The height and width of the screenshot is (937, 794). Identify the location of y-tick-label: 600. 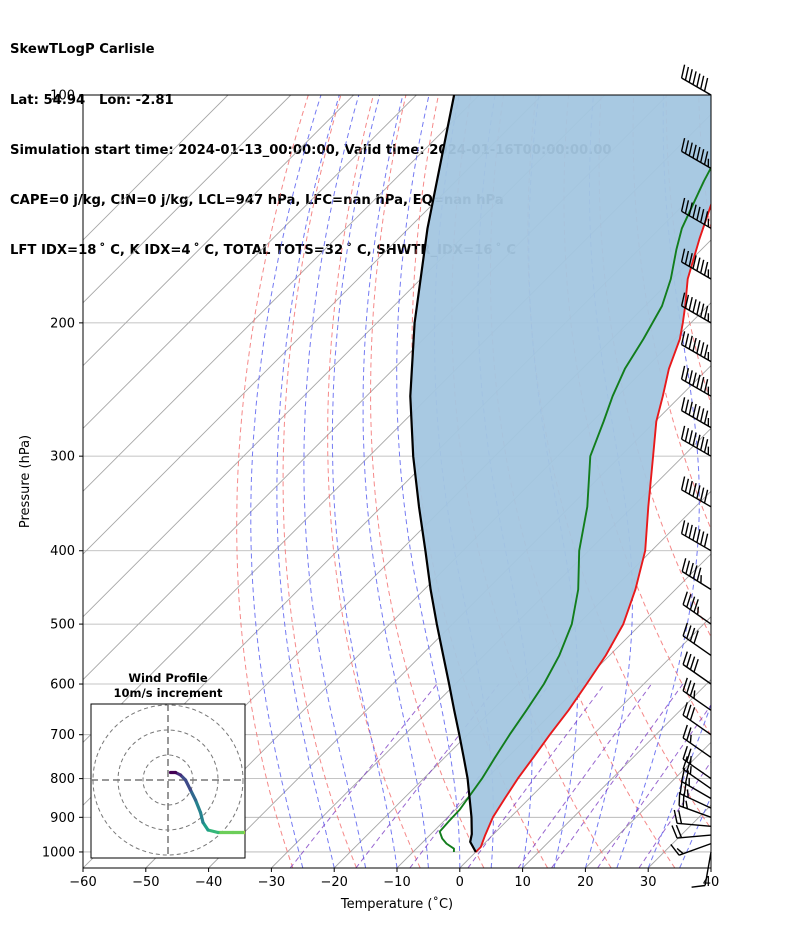
(62, 685).